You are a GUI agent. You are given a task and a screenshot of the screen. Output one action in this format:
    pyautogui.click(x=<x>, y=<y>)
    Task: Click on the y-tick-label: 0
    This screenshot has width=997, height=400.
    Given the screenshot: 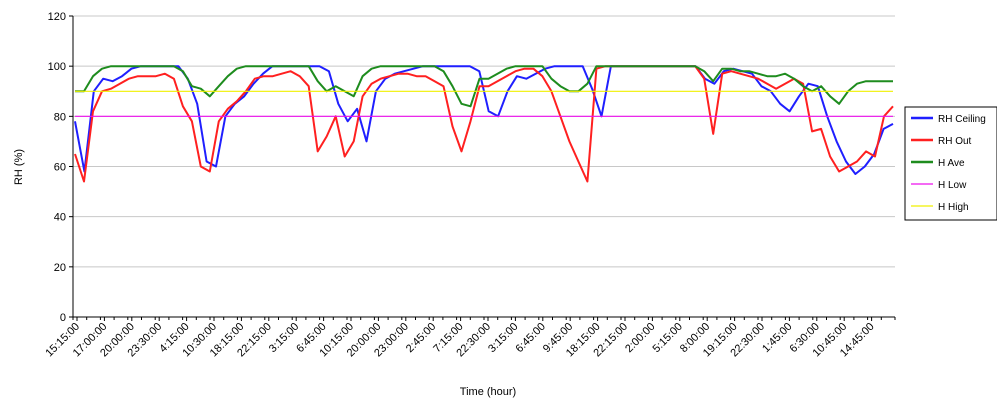 What is the action you would take?
    pyautogui.click(x=63, y=318)
    